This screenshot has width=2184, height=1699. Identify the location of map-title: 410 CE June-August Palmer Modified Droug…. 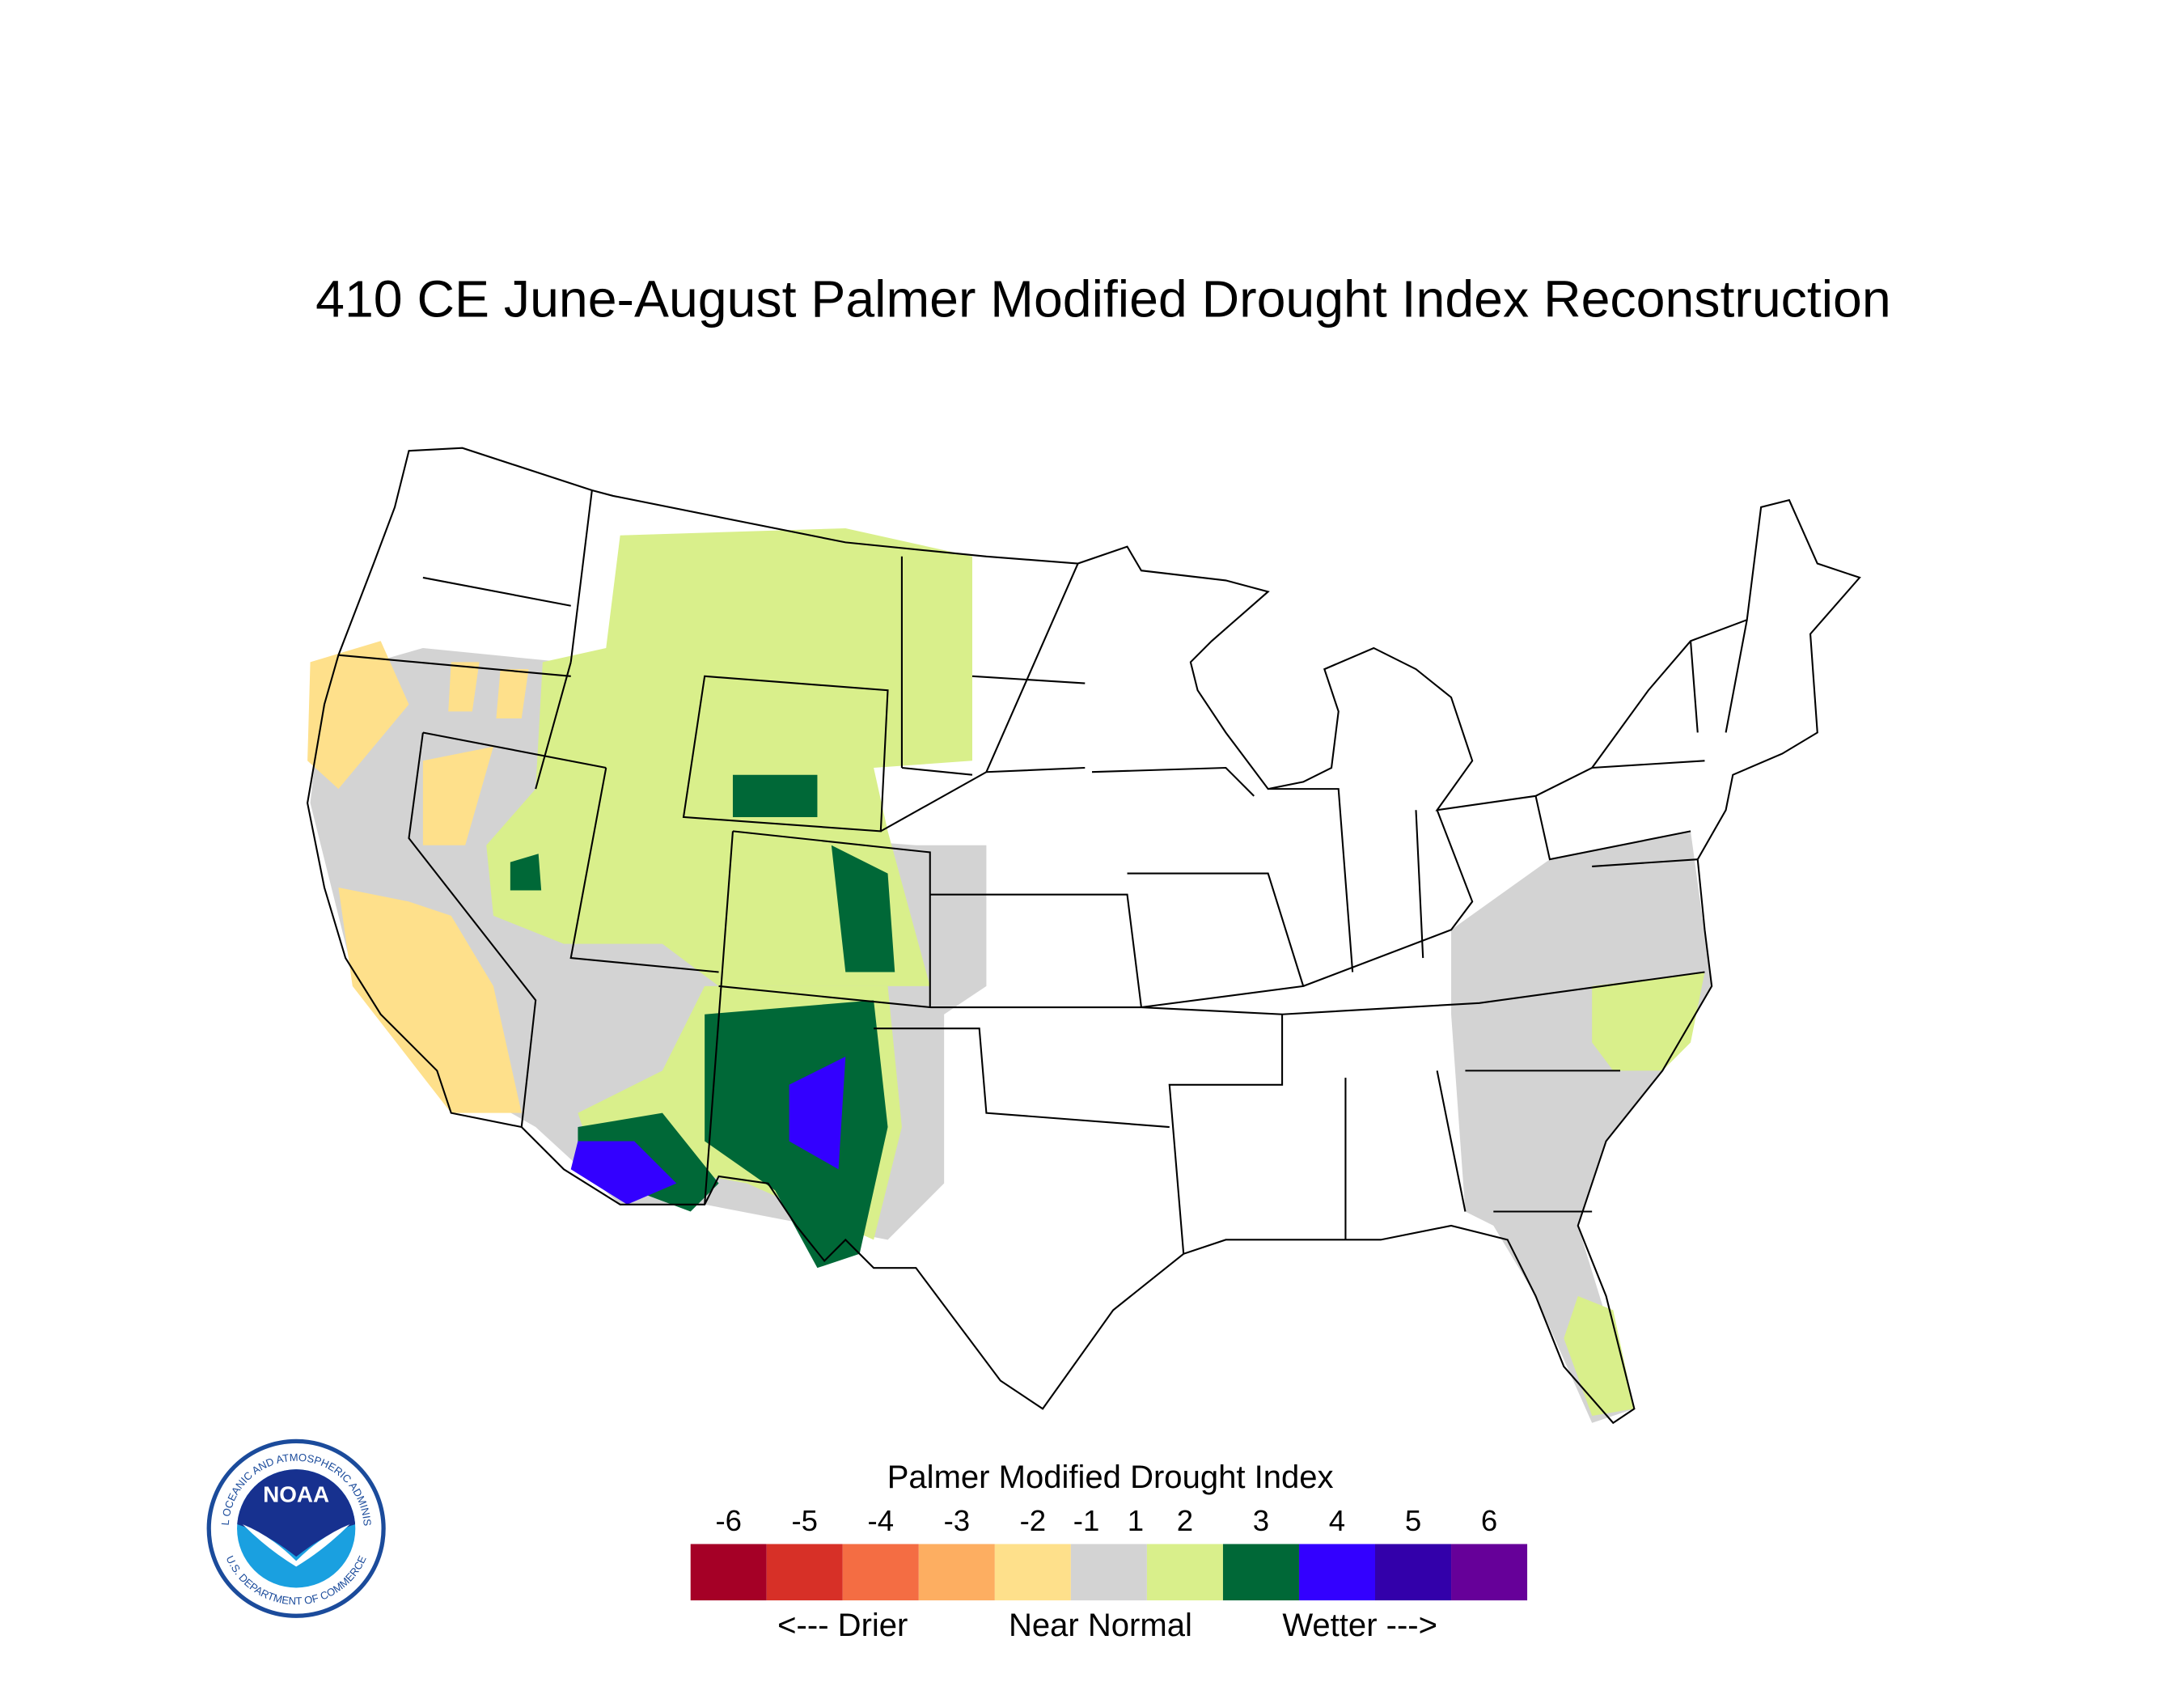
(1103, 298).